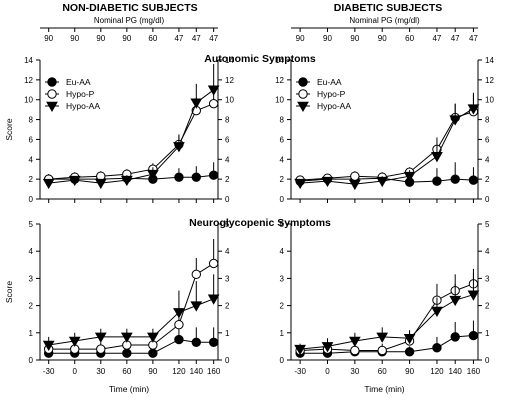 The image size is (520, 400). What do you see at coordinates (260, 223) in the screenshot?
I see `panel-title: Neuroglycopenic Symptoms` at bounding box center [260, 223].